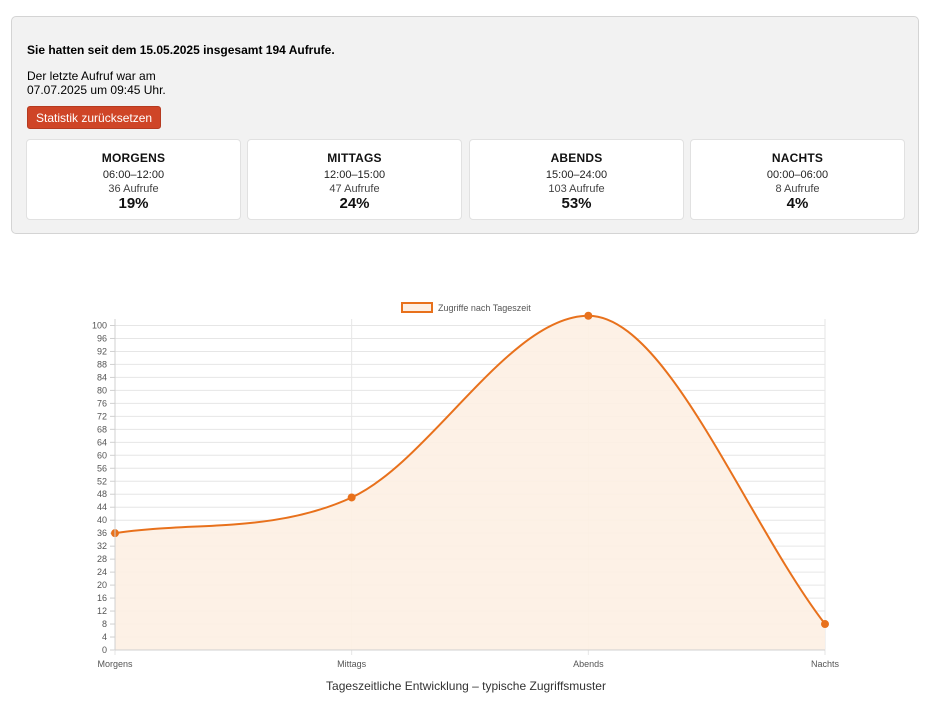  What do you see at coordinates (102, 364) in the screenshot?
I see `y-tick-label: 88` at bounding box center [102, 364].